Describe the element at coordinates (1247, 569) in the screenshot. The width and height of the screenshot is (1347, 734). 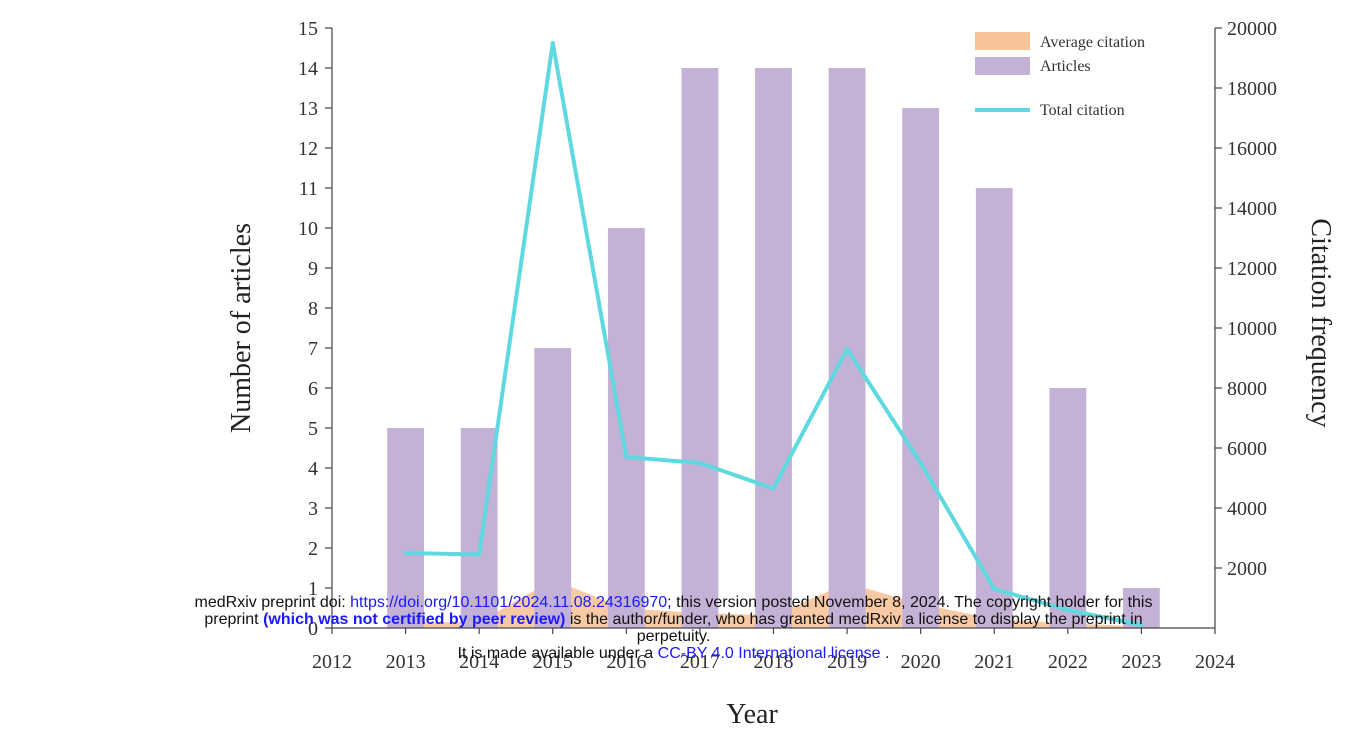
I see `y2-tick-label: 2000` at that location.